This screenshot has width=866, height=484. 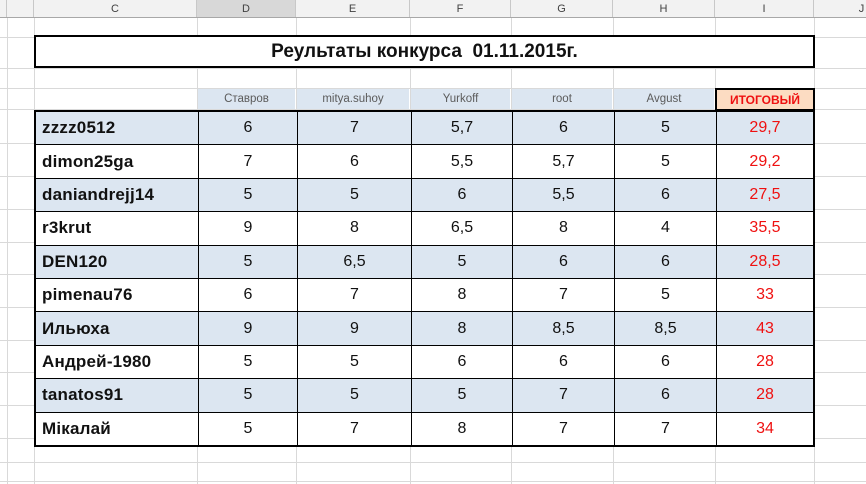 What do you see at coordinates (3, 8) in the screenshot?
I see `column-header-a-sliver` at bounding box center [3, 8].